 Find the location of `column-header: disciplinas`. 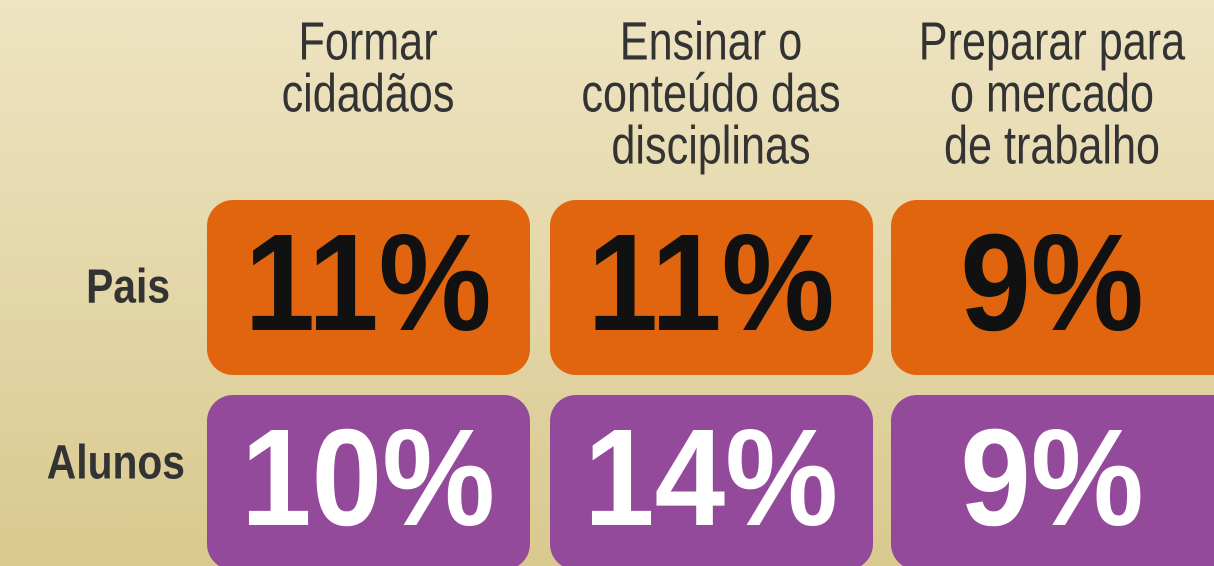

column-header: disciplinas is located at coordinates (710, 146).